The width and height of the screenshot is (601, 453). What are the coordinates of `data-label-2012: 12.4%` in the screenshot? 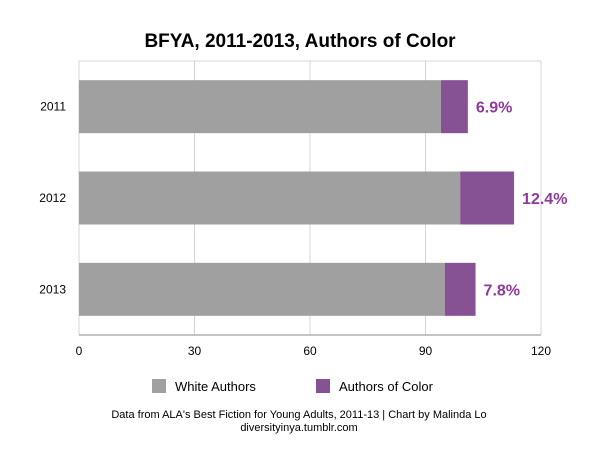 It's located at (544, 199).